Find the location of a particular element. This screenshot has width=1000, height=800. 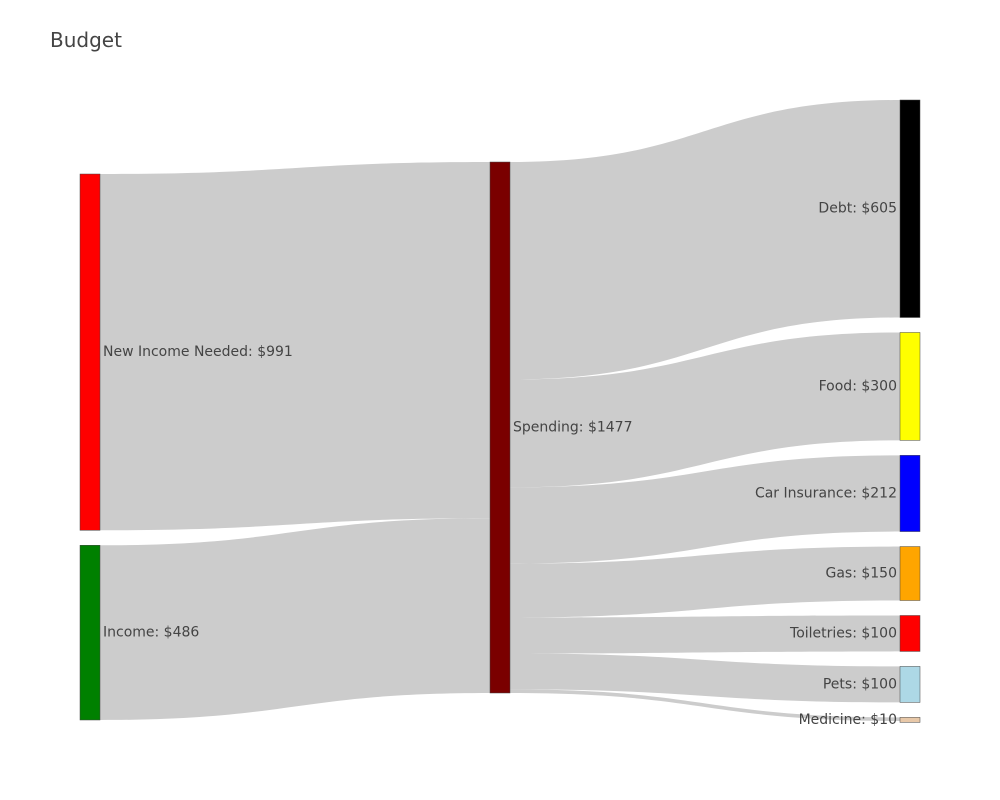

sankey-node-pets is located at coordinates (910, 684).